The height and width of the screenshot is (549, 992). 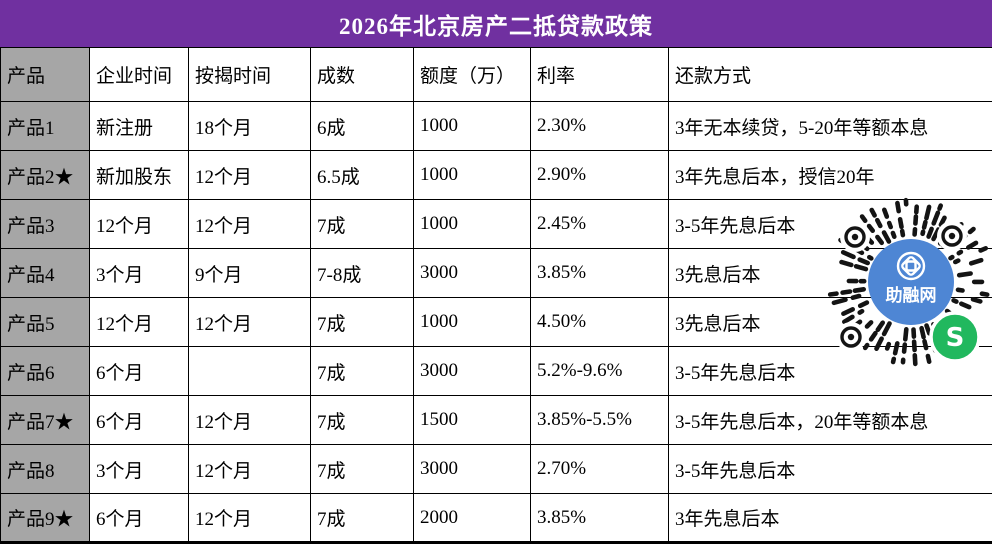 I want to click on table-row: 产品4 3个月 9个月 7-8成 3000 3.85% 3先息后本, so click(x=496, y=273).